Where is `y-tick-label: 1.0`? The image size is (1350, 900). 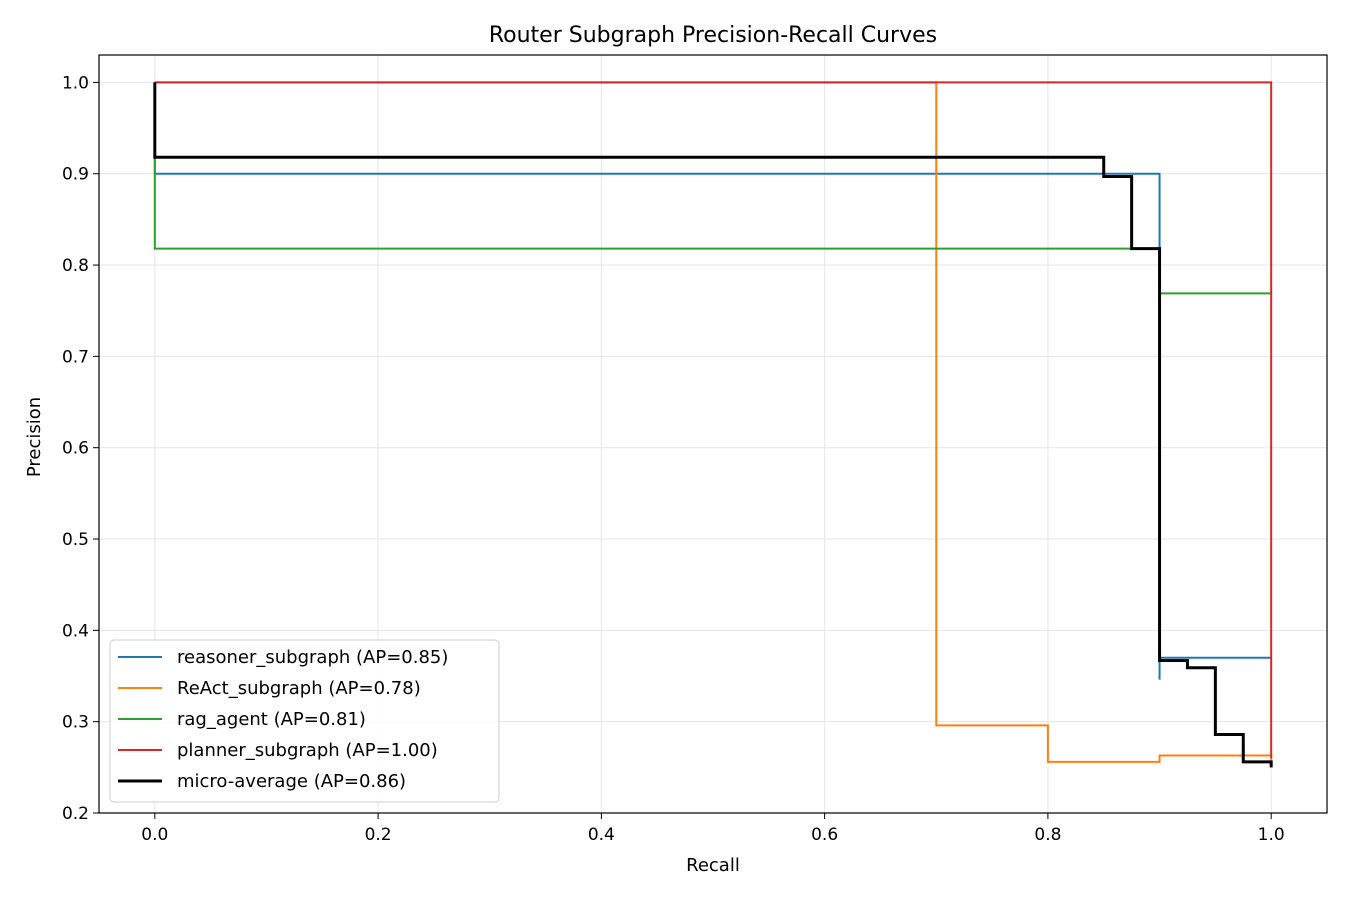 y-tick-label: 1.0 is located at coordinates (75, 83).